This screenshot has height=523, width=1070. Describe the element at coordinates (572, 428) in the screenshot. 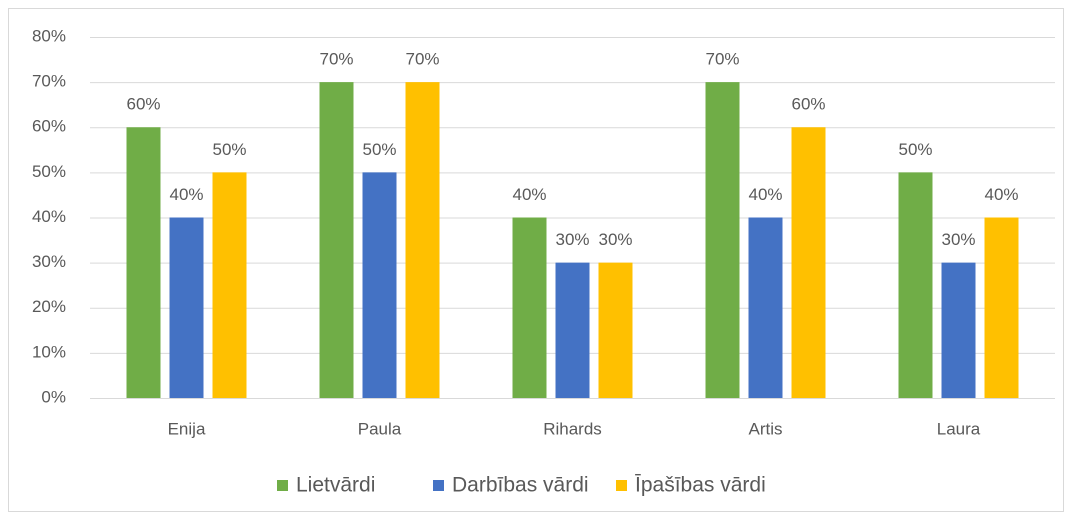

I see `x-tick-label: Rihards` at that location.